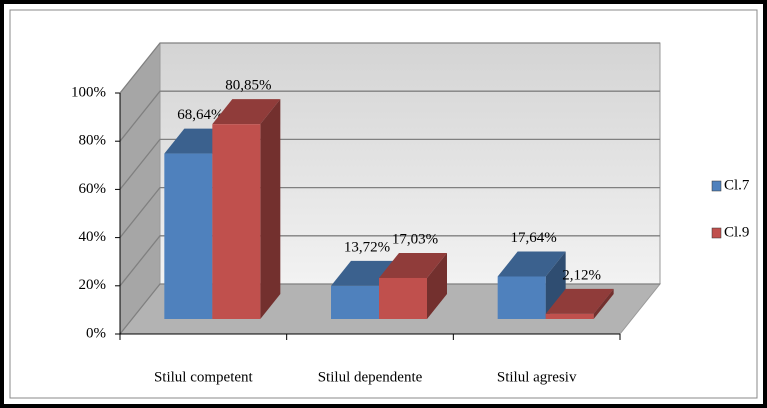  What do you see at coordinates (93, 237) in the screenshot?
I see `y-tick-label: 40%` at bounding box center [93, 237].